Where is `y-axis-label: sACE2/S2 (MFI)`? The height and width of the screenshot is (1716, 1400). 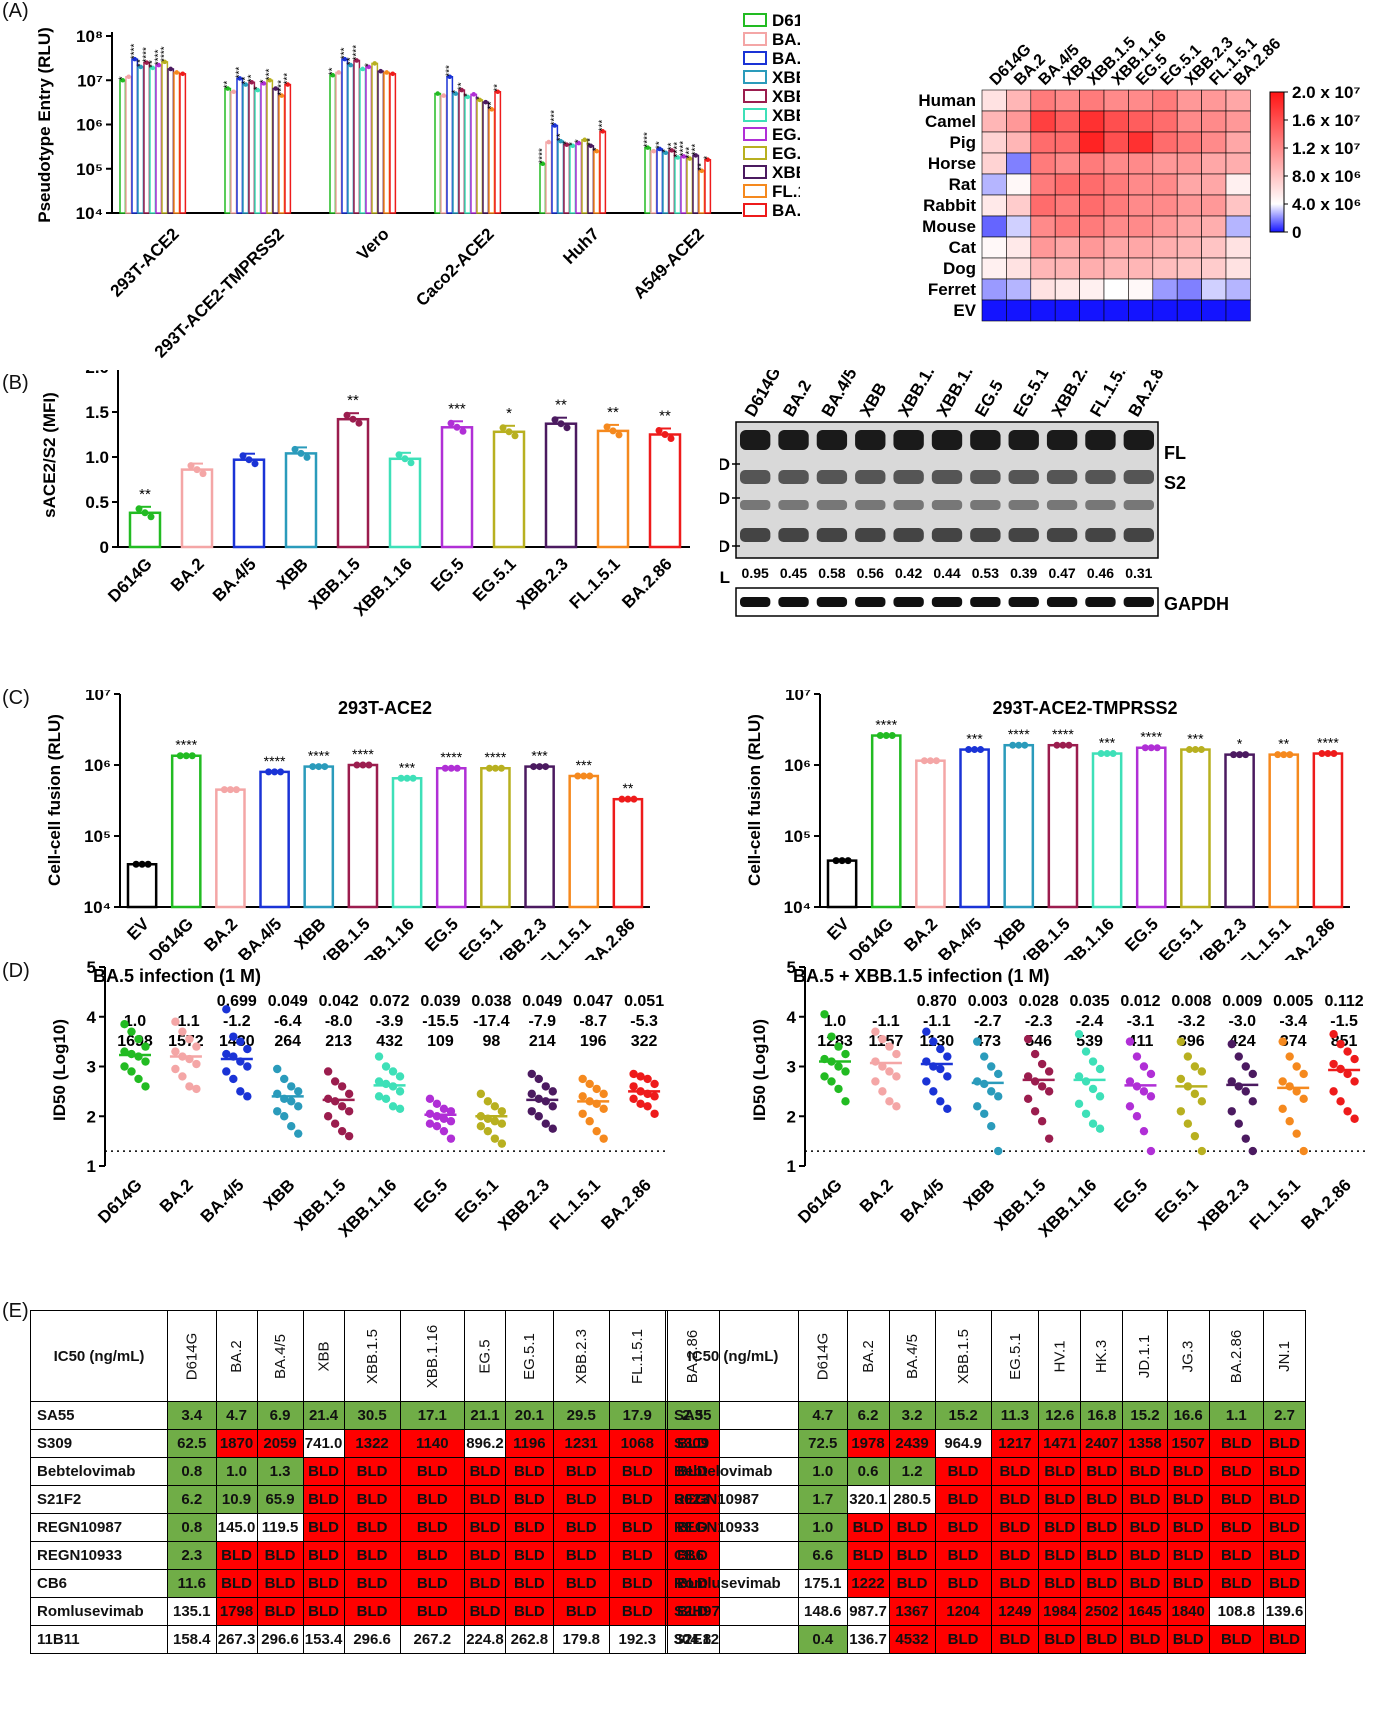 y-axis-label: sACE2/S2 (MFI) is located at coordinates (49, 455).